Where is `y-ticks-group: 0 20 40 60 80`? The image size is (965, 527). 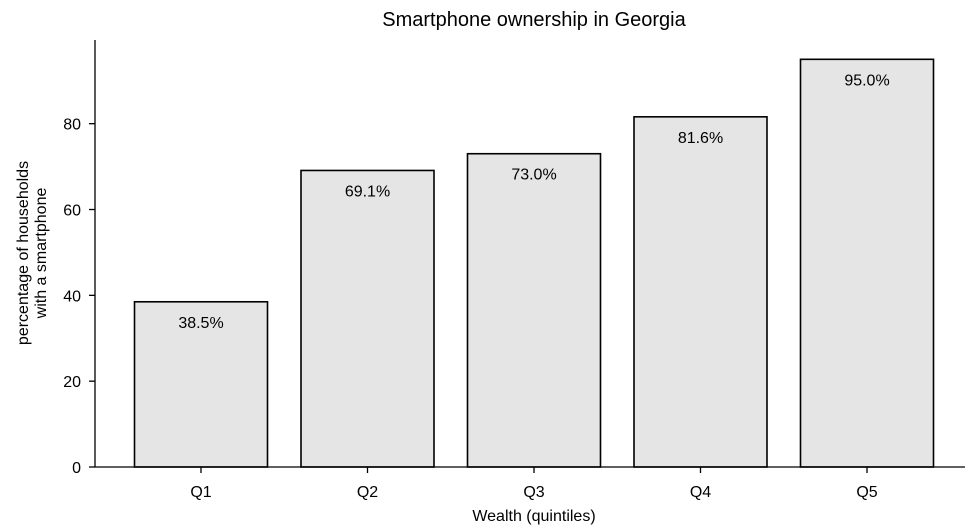 y-ticks-group: 0 20 40 60 80 is located at coordinates (79, 297).